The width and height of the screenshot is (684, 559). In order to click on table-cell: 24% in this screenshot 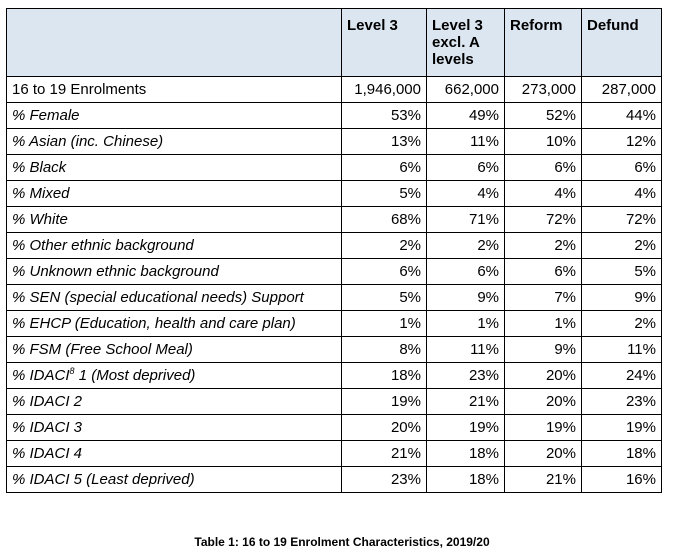, I will do `click(621, 375)`.